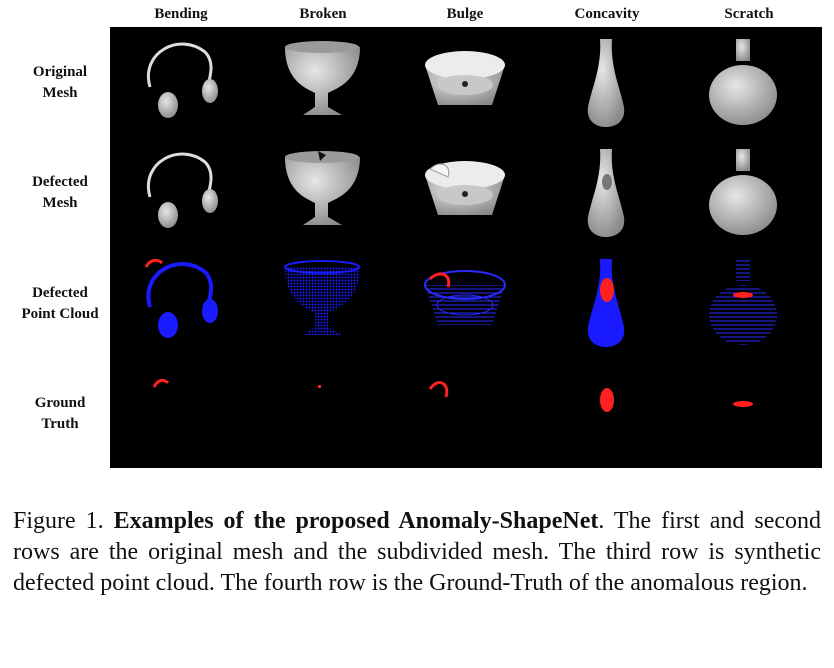  Describe the element at coordinates (323, 14) in the screenshot. I see `column-header-broken: Broken` at that location.